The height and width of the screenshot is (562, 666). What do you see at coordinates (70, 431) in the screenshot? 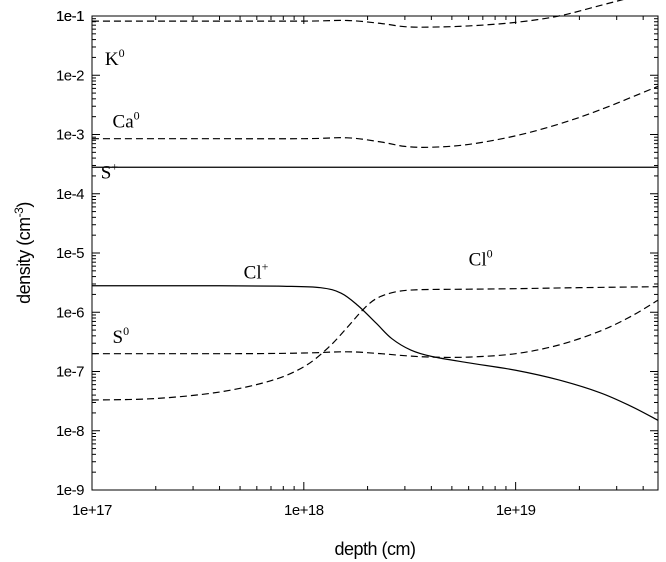
I see `y-tick-label: 1e-8` at bounding box center [70, 431].